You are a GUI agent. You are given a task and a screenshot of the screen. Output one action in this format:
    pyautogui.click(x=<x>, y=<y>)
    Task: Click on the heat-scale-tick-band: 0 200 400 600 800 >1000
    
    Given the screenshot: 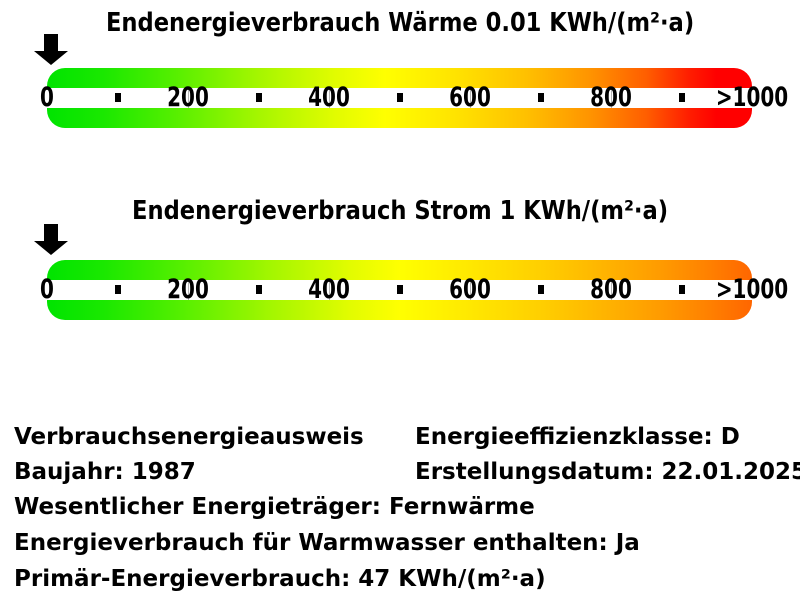 What is the action you would take?
    pyautogui.click(x=414, y=97)
    